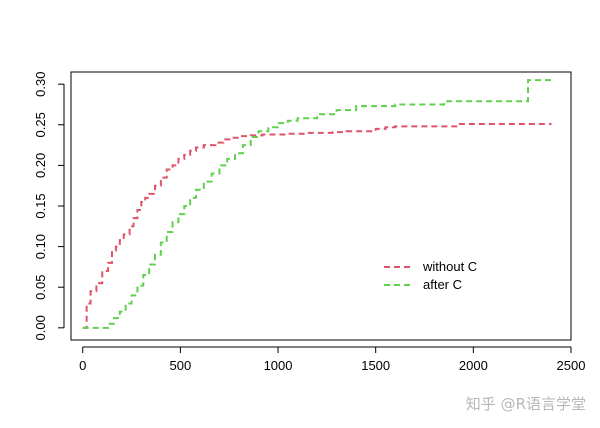 This screenshot has height=428, width=600. Describe the element at coordinates (40, 287) in the screenshot. I see `y-tick-label: 0.05` at that location.